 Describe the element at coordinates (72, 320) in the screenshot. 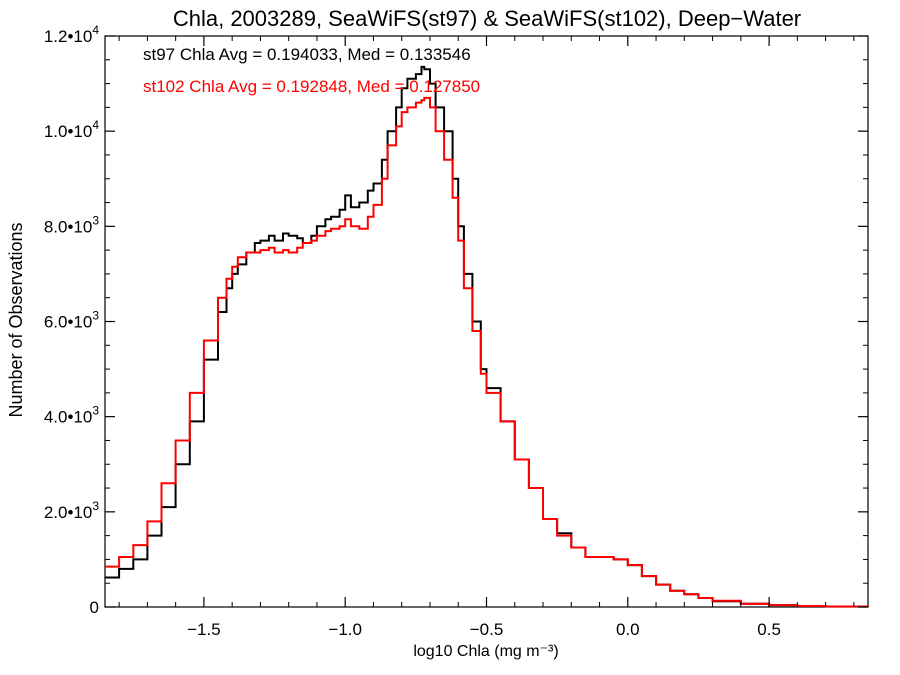

I see `y-tick-label: 6.0•103` at that location.